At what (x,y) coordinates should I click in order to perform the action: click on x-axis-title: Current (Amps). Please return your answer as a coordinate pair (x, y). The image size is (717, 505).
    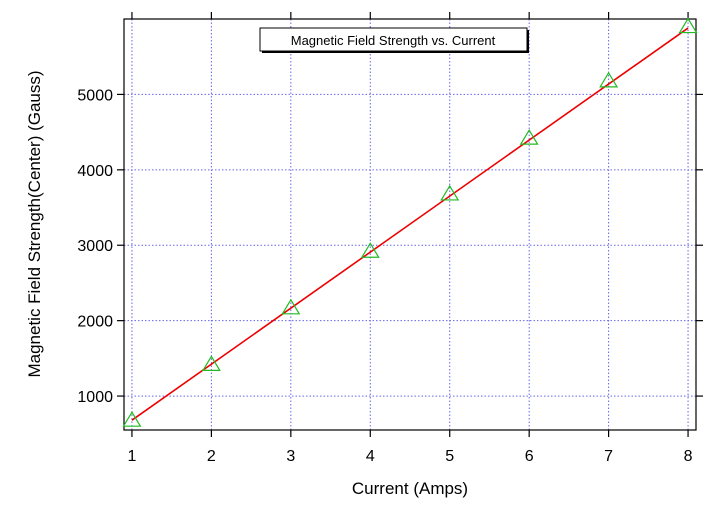
    Looking at the image, I should click on (410, 488).